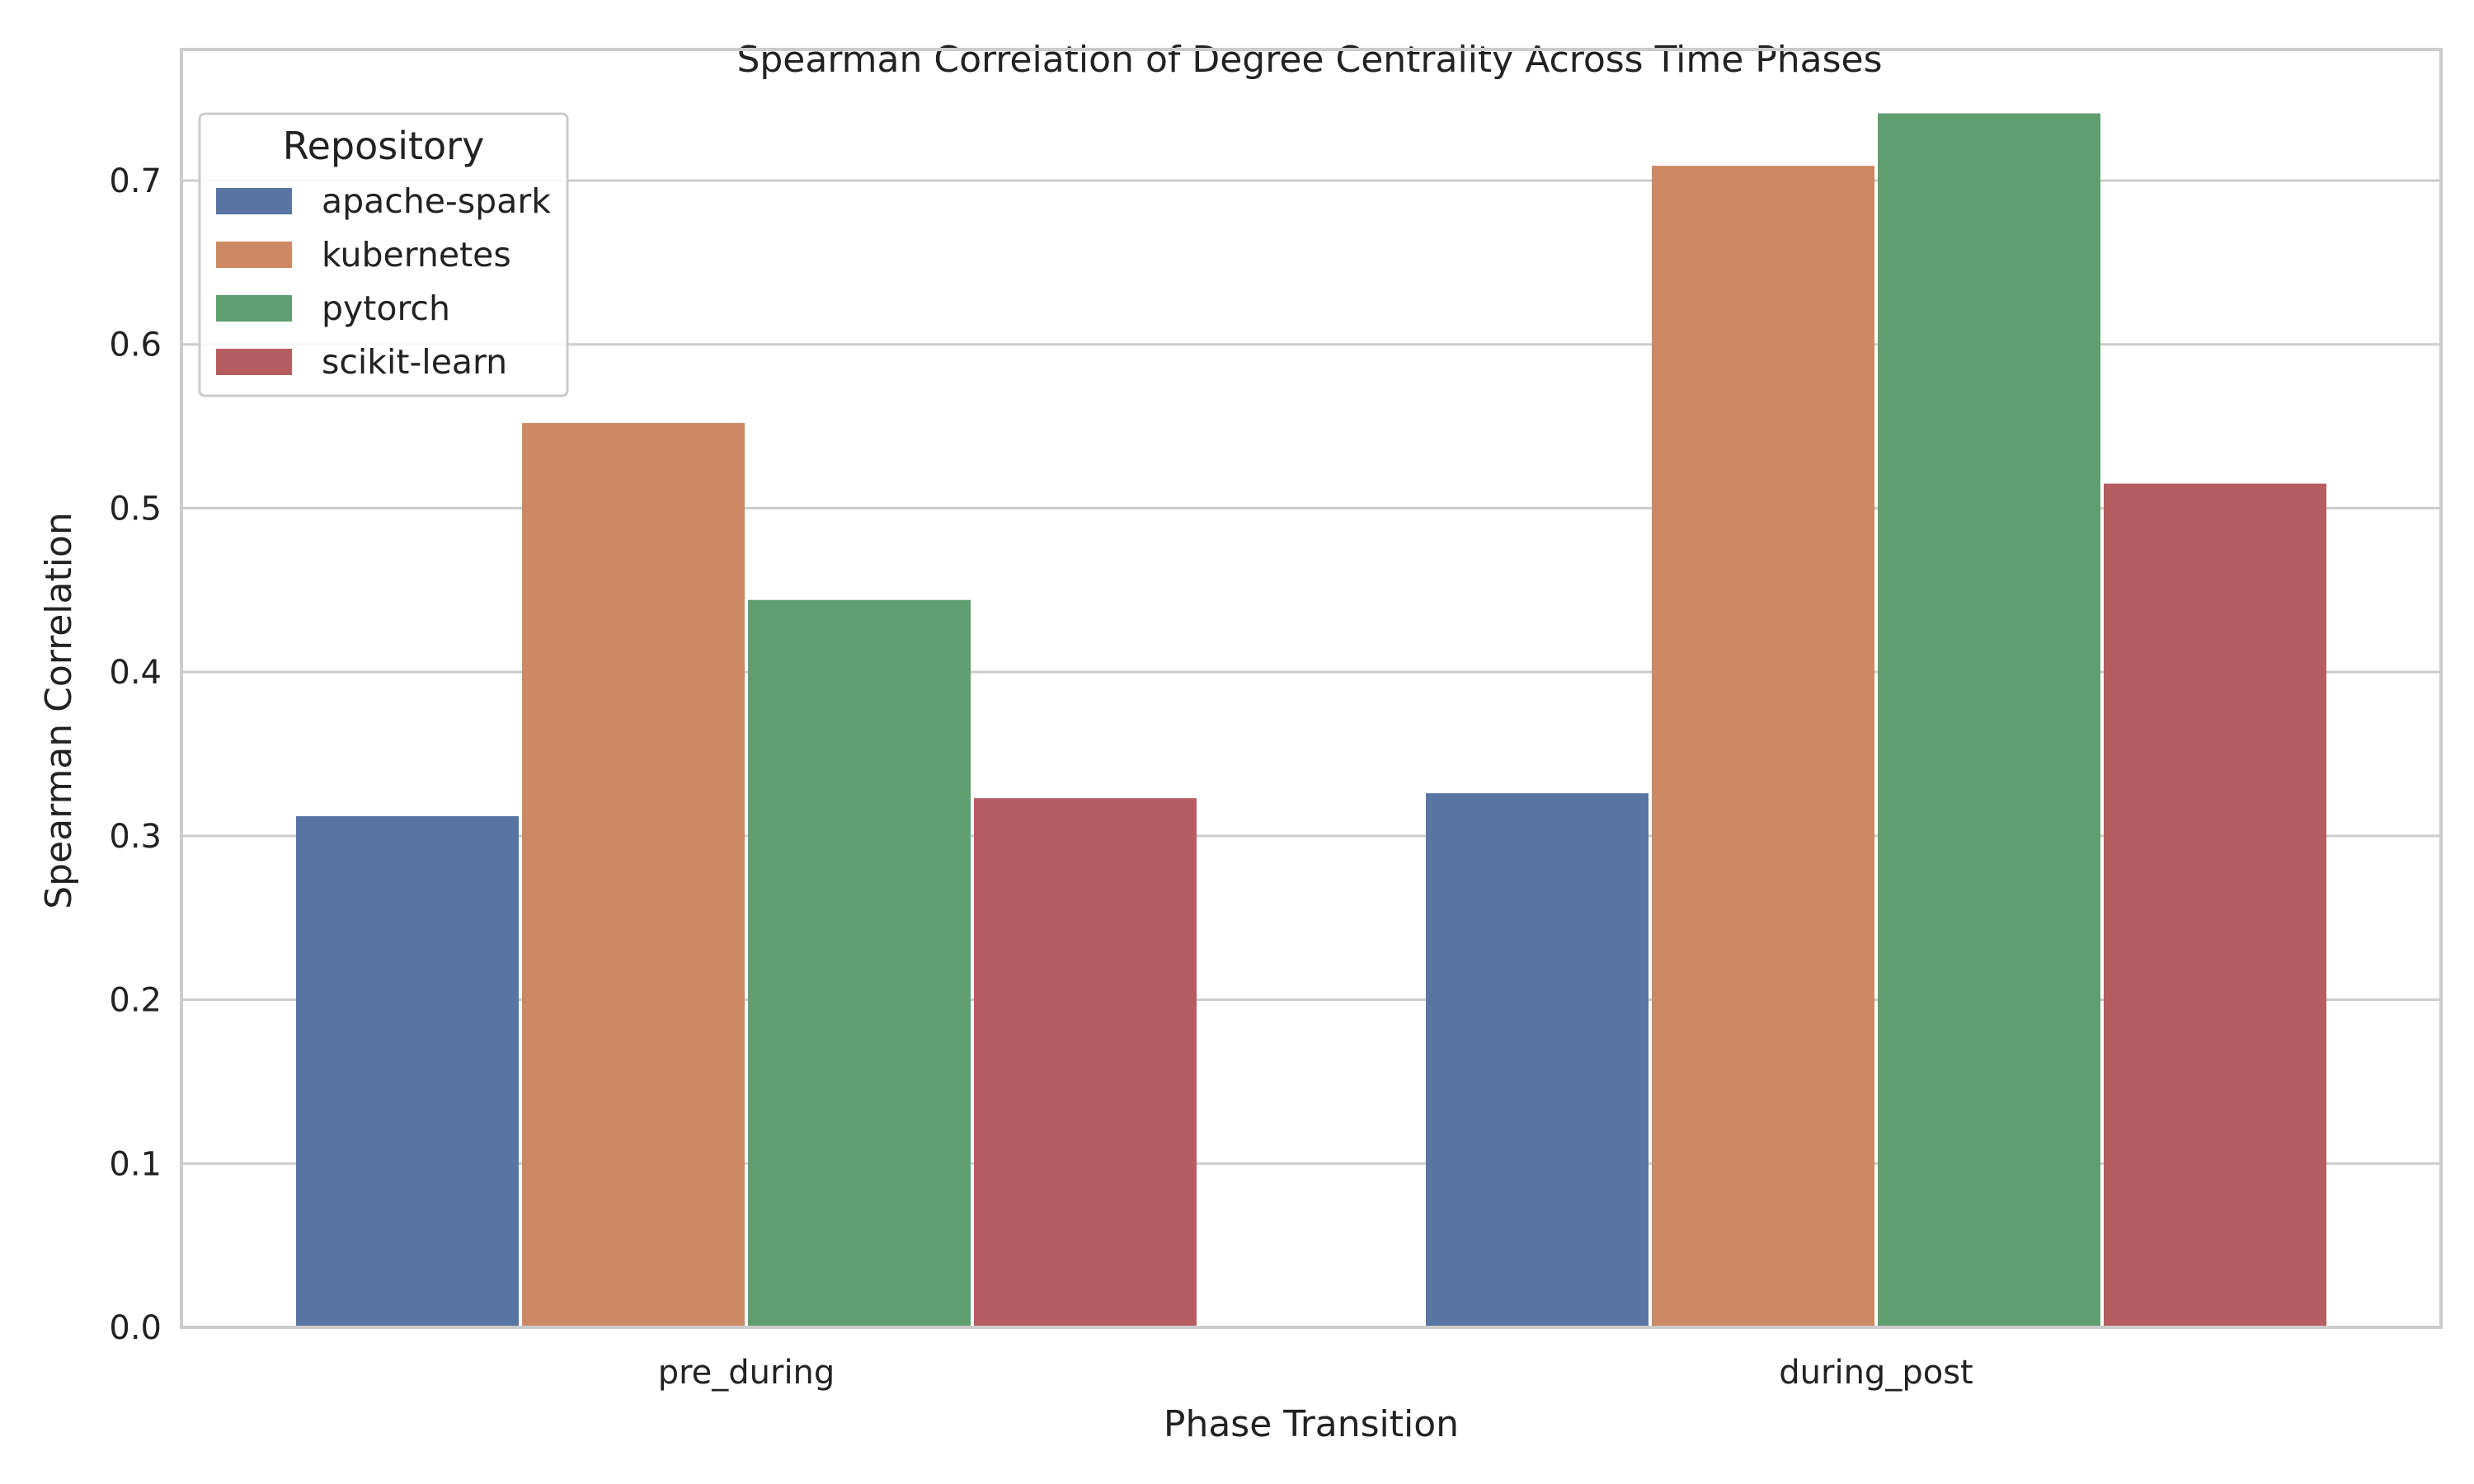 This screenshot has height=1484, width=2474. What do you see at coordinates (135, 345) in the screenshot?
I see `y-tick-label: 0.6` at bounding box center [135, 345].